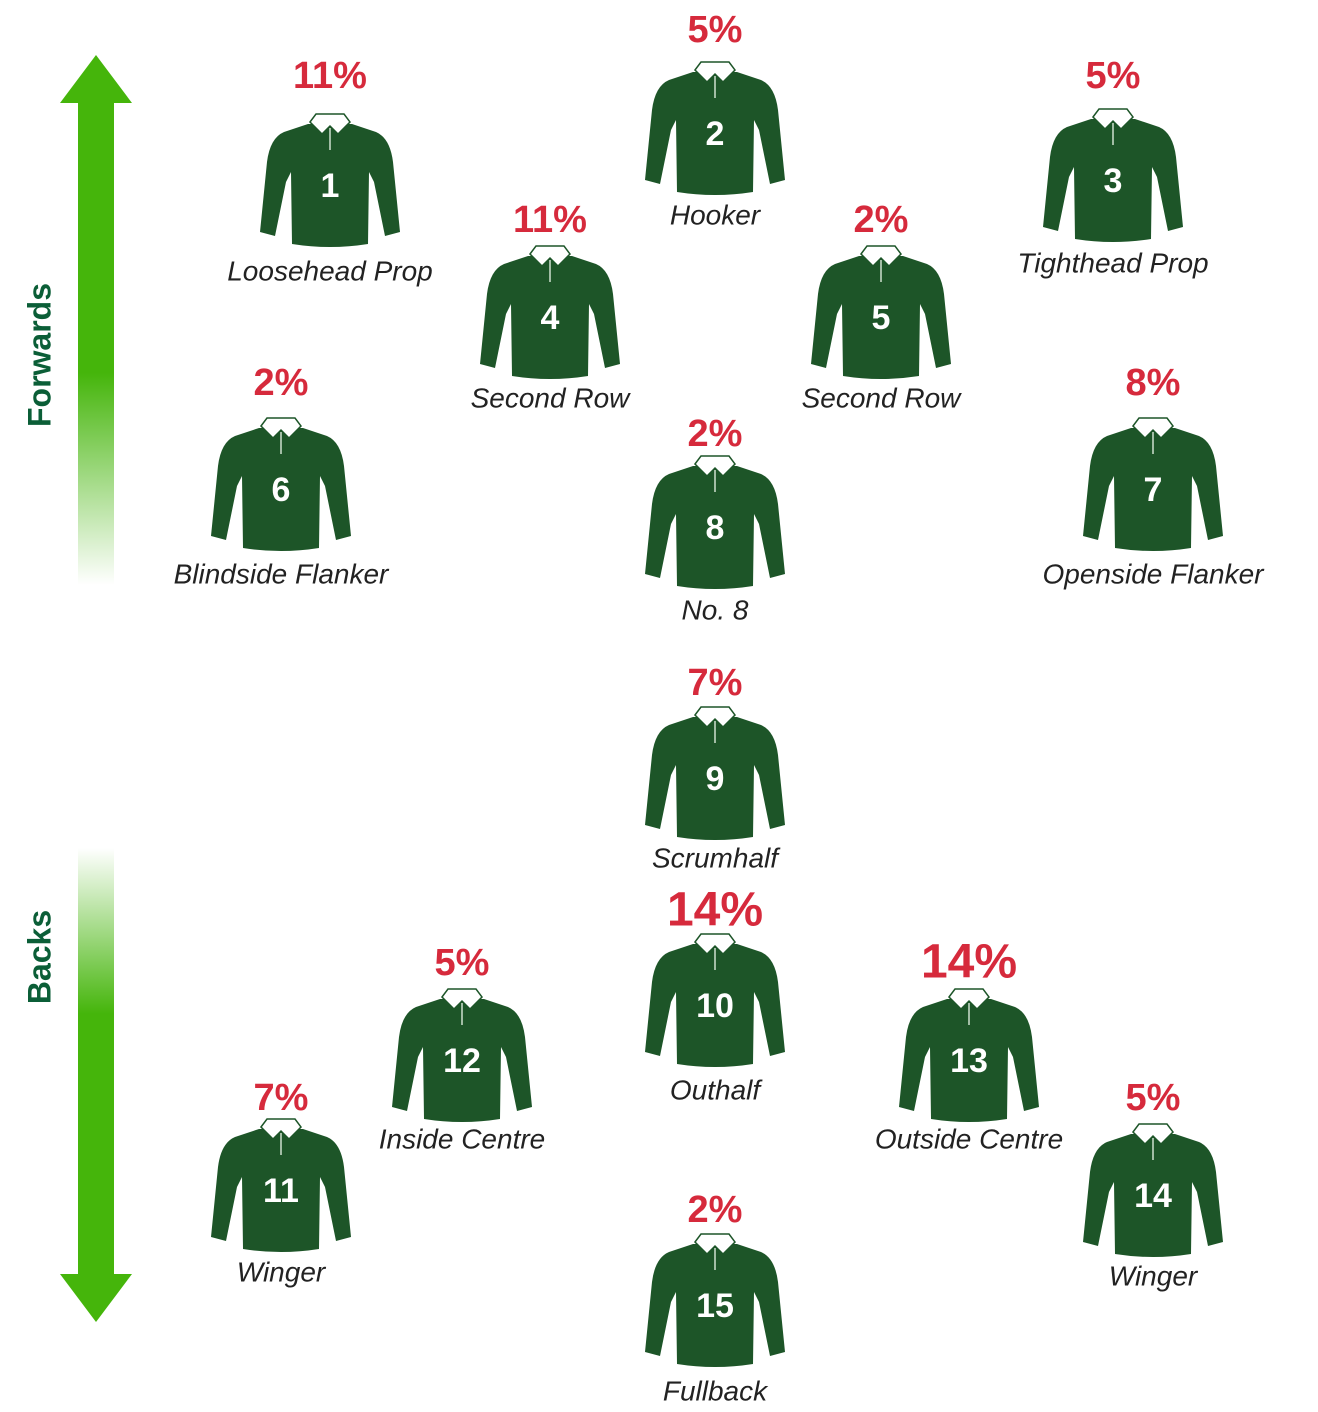 The height and width of the screenshot is (1412, 1318). I want to click on player: 5% 3 Tighthead Prop, so click(1112, 166).